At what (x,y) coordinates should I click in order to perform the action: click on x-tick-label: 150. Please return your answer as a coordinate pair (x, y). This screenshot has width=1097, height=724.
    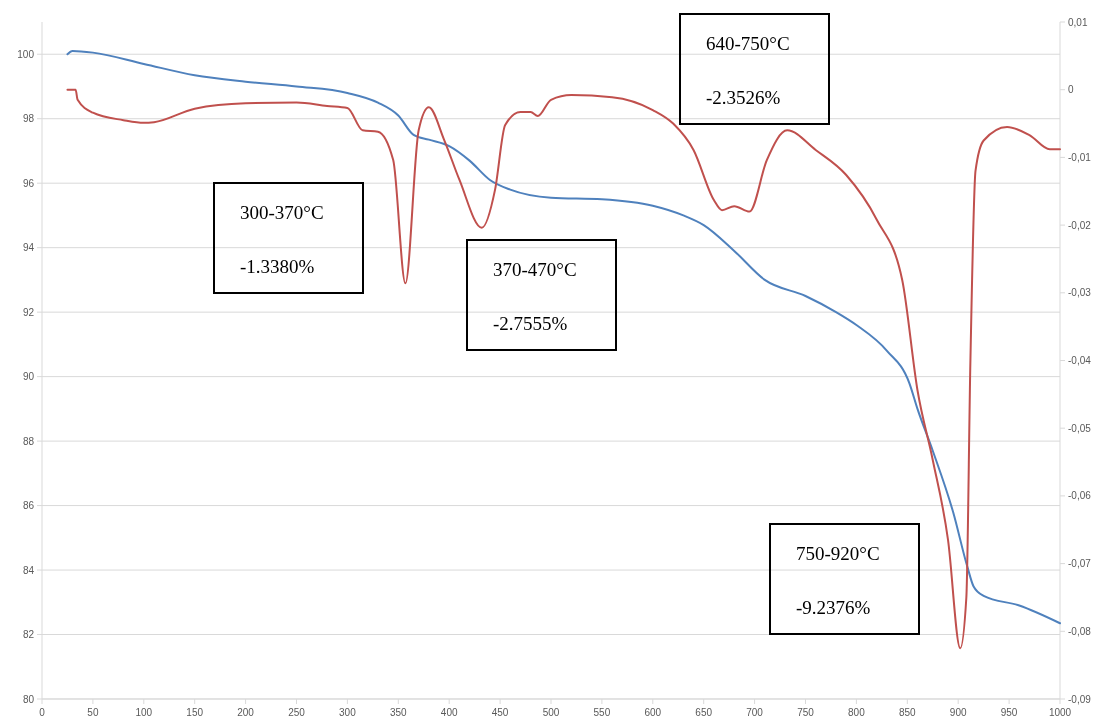
    Looking at the image, I should click on (195, 712).